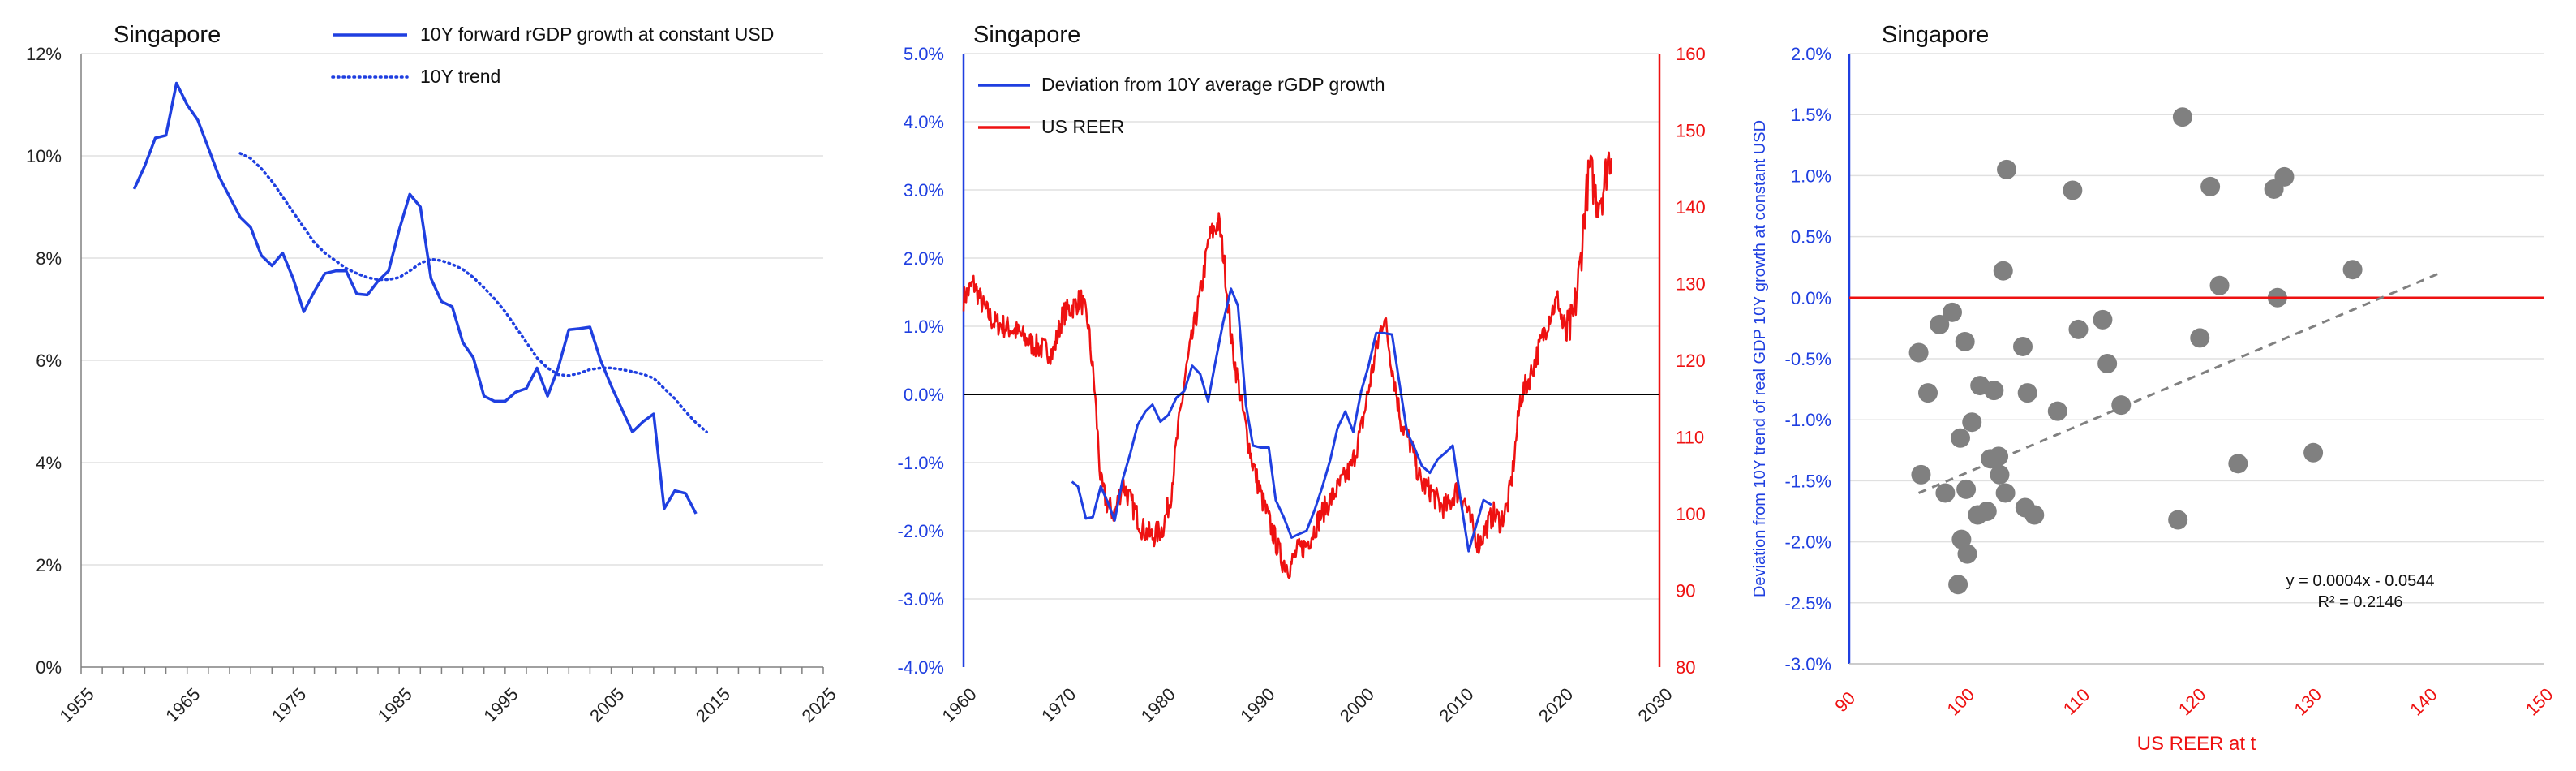 This screenshot has height=771, width=2576. What do you see at coordinates (1685, 591) in the screenshot?
I see `y-right-tick-label: 90` at bounding box center [1685, 591].